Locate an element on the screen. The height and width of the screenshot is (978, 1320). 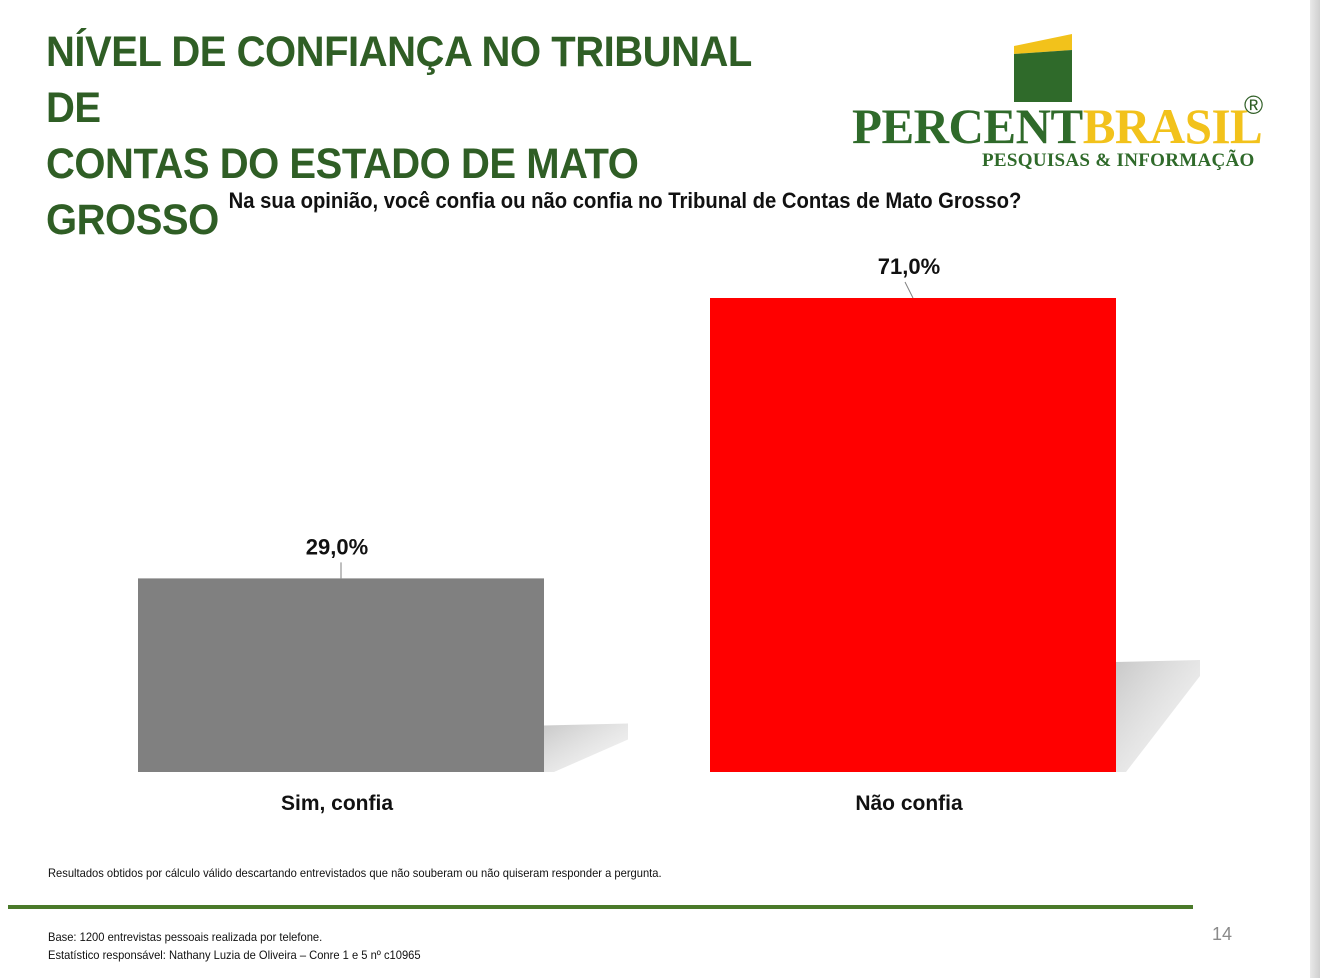
logo-flag-icon is located at coordinates (1043, 68).